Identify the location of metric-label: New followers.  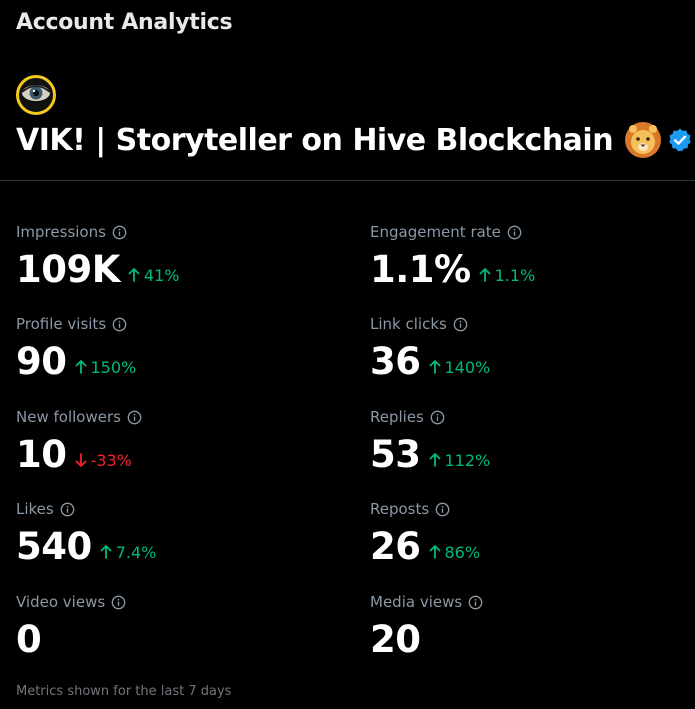
(176, 417).